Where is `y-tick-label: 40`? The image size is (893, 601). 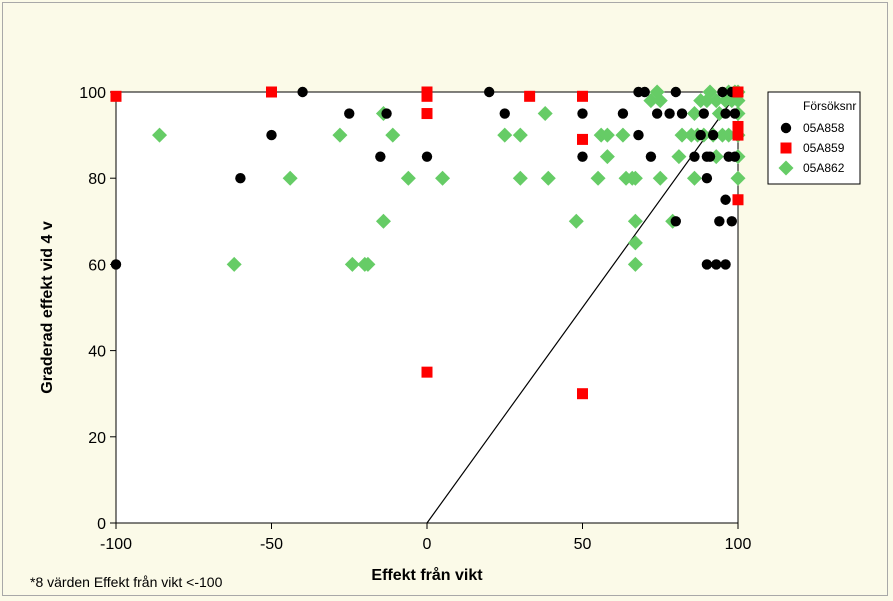 y-tick-label: 40 is located at coordinates (97, 352).